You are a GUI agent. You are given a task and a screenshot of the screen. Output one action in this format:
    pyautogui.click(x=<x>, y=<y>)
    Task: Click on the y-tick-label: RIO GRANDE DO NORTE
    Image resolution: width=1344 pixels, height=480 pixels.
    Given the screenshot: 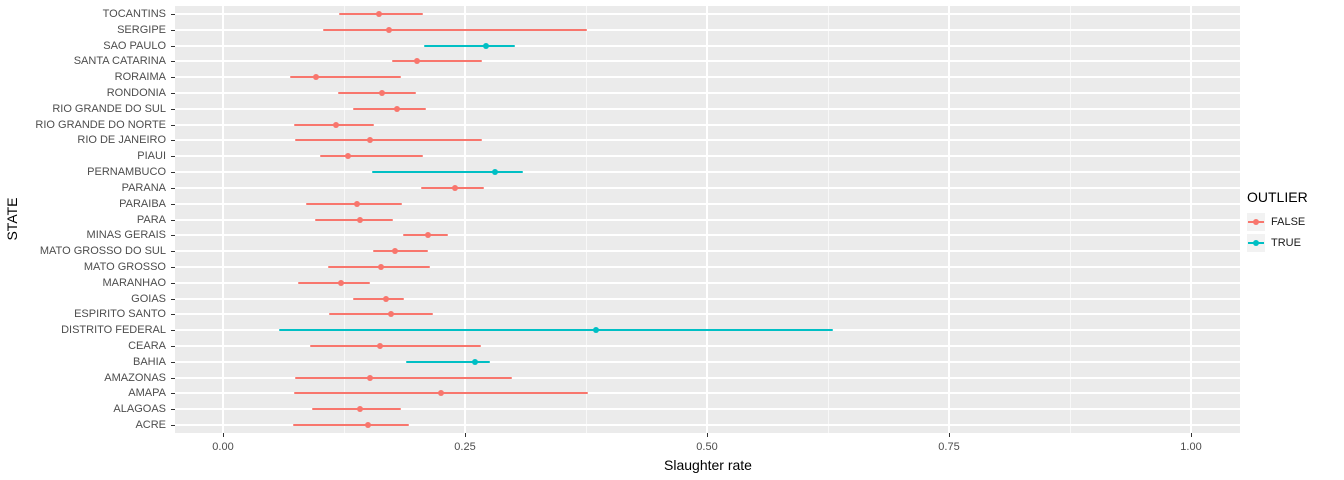 What is the action you would take?
    pyautogui.click(x=100, y=125)
    